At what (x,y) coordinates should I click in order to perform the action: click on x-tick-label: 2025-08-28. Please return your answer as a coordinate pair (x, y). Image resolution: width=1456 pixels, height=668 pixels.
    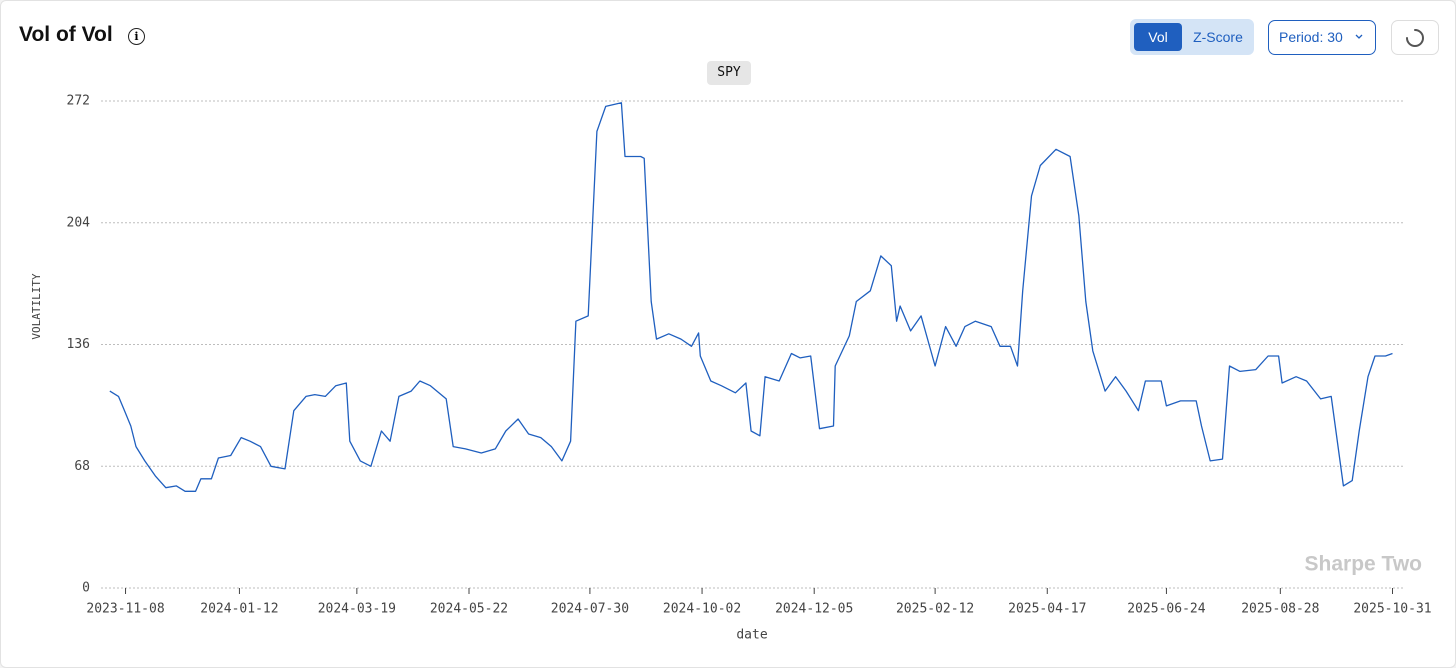
    Looking at the image, I should click on (1280, 609).